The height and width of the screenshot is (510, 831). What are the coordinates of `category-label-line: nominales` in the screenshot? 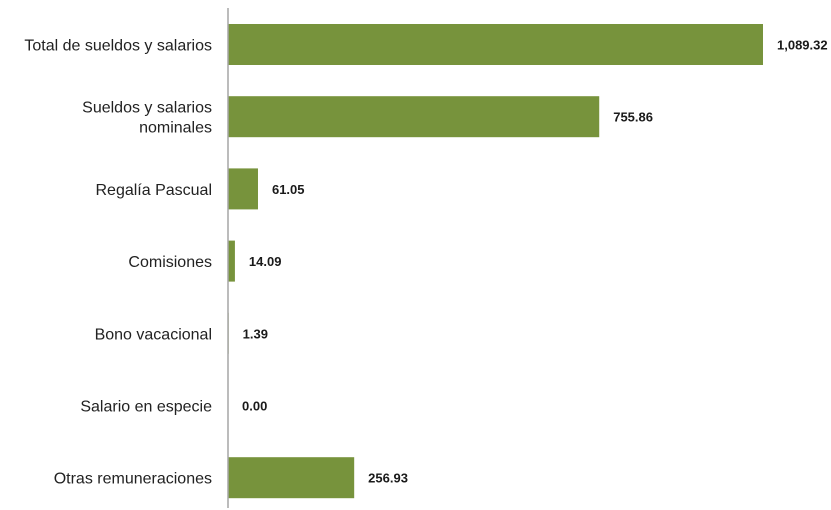 It's located at (175, 128).